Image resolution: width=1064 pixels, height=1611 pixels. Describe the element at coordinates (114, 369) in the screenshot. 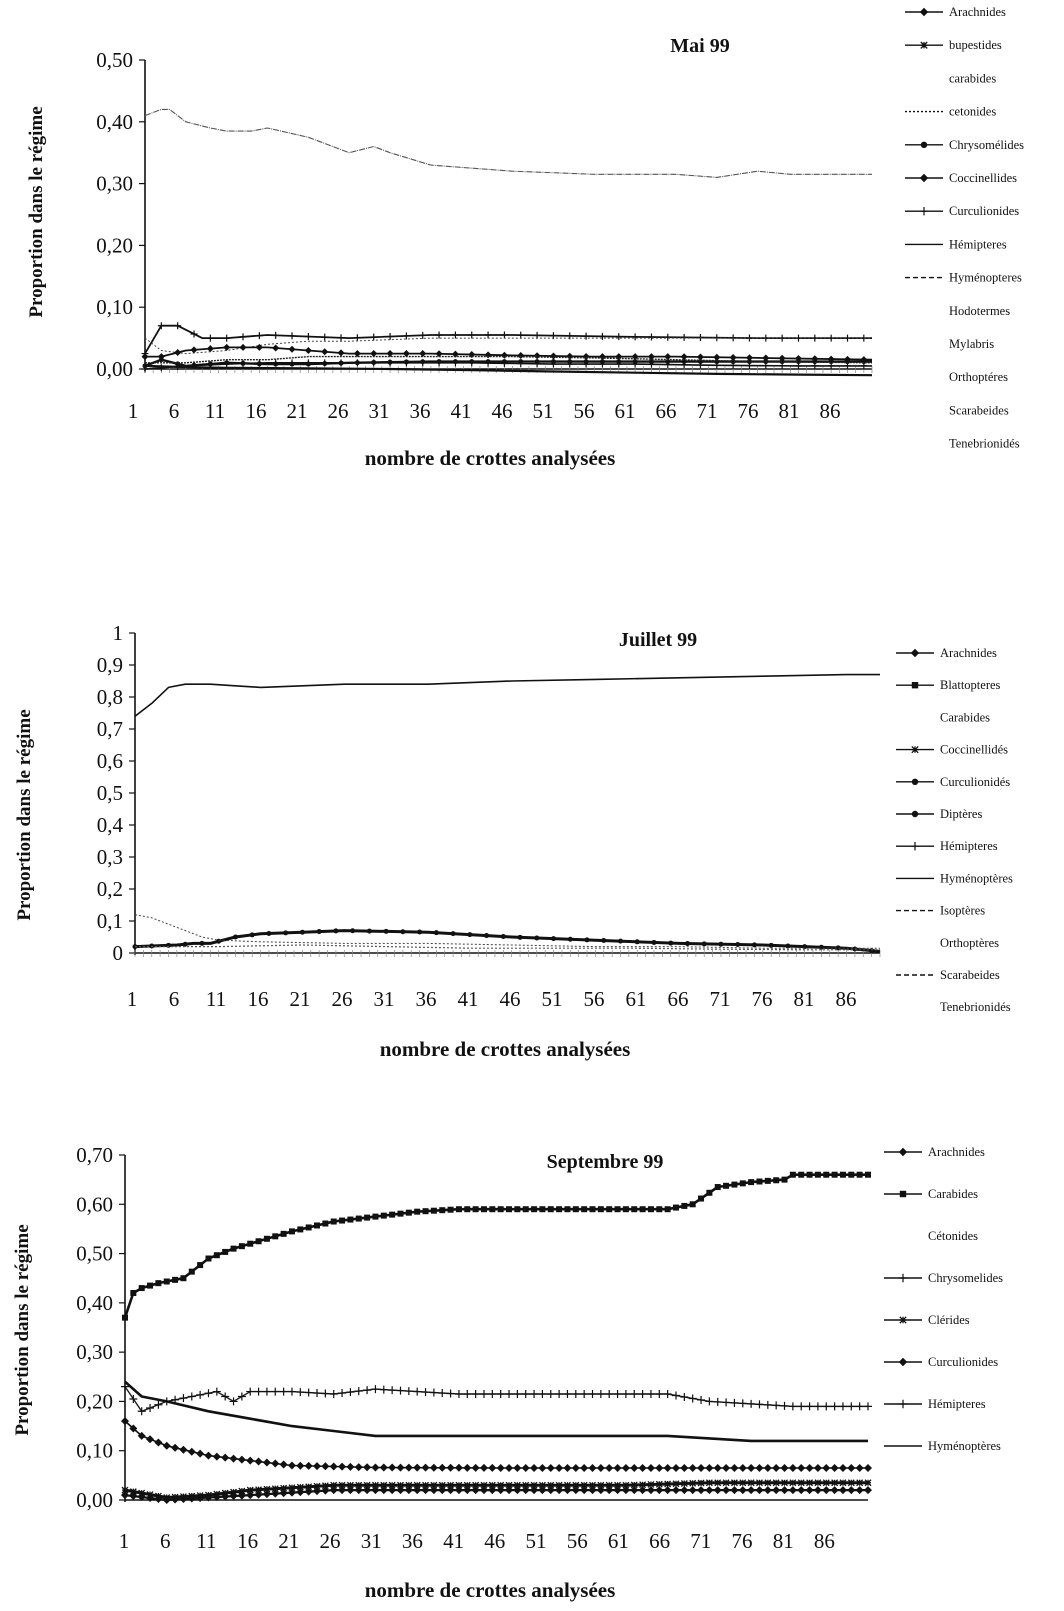

I see `y-tick-label: 0,00` at that location.